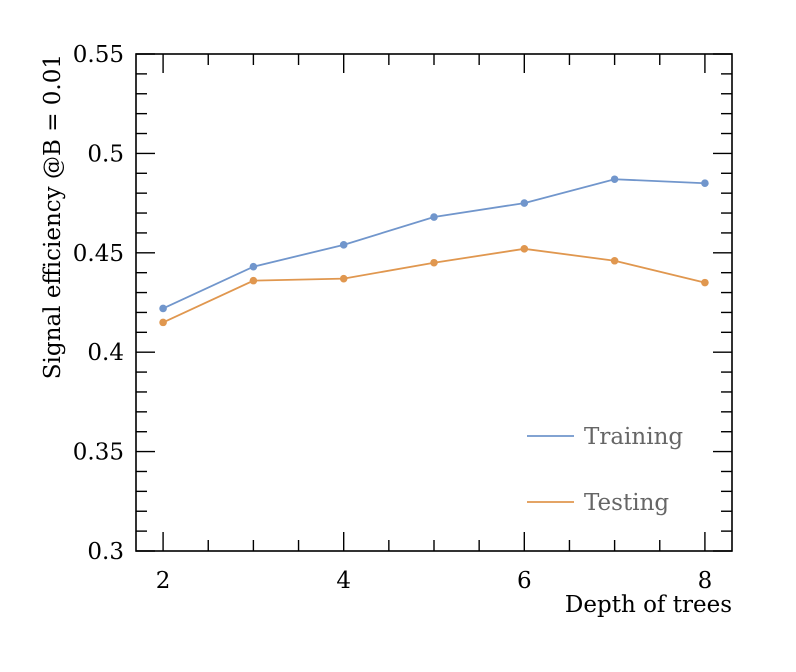 This screenshot has height=672, width=796. What do you see at coordinates (105, 353) in the screenshot?
I see `y-tick-label: 0.4` at bounding box center [105, 353].